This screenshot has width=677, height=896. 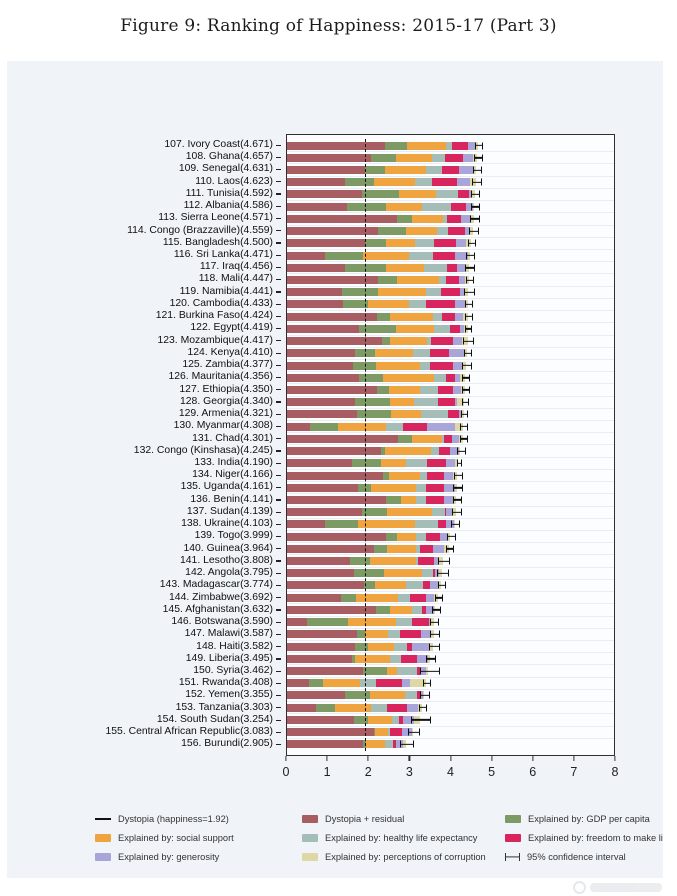 What do you see at coordinates (231, 328) in the screenshot?
I see `country-label-text: 122. Egypt(4.419)` at bounding box center [231, 328].